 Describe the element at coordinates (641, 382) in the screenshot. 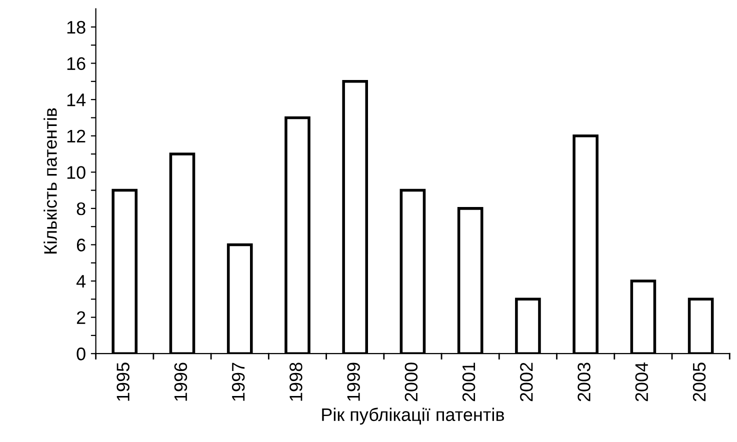

I see `x-tick-label: 2004` at that location.